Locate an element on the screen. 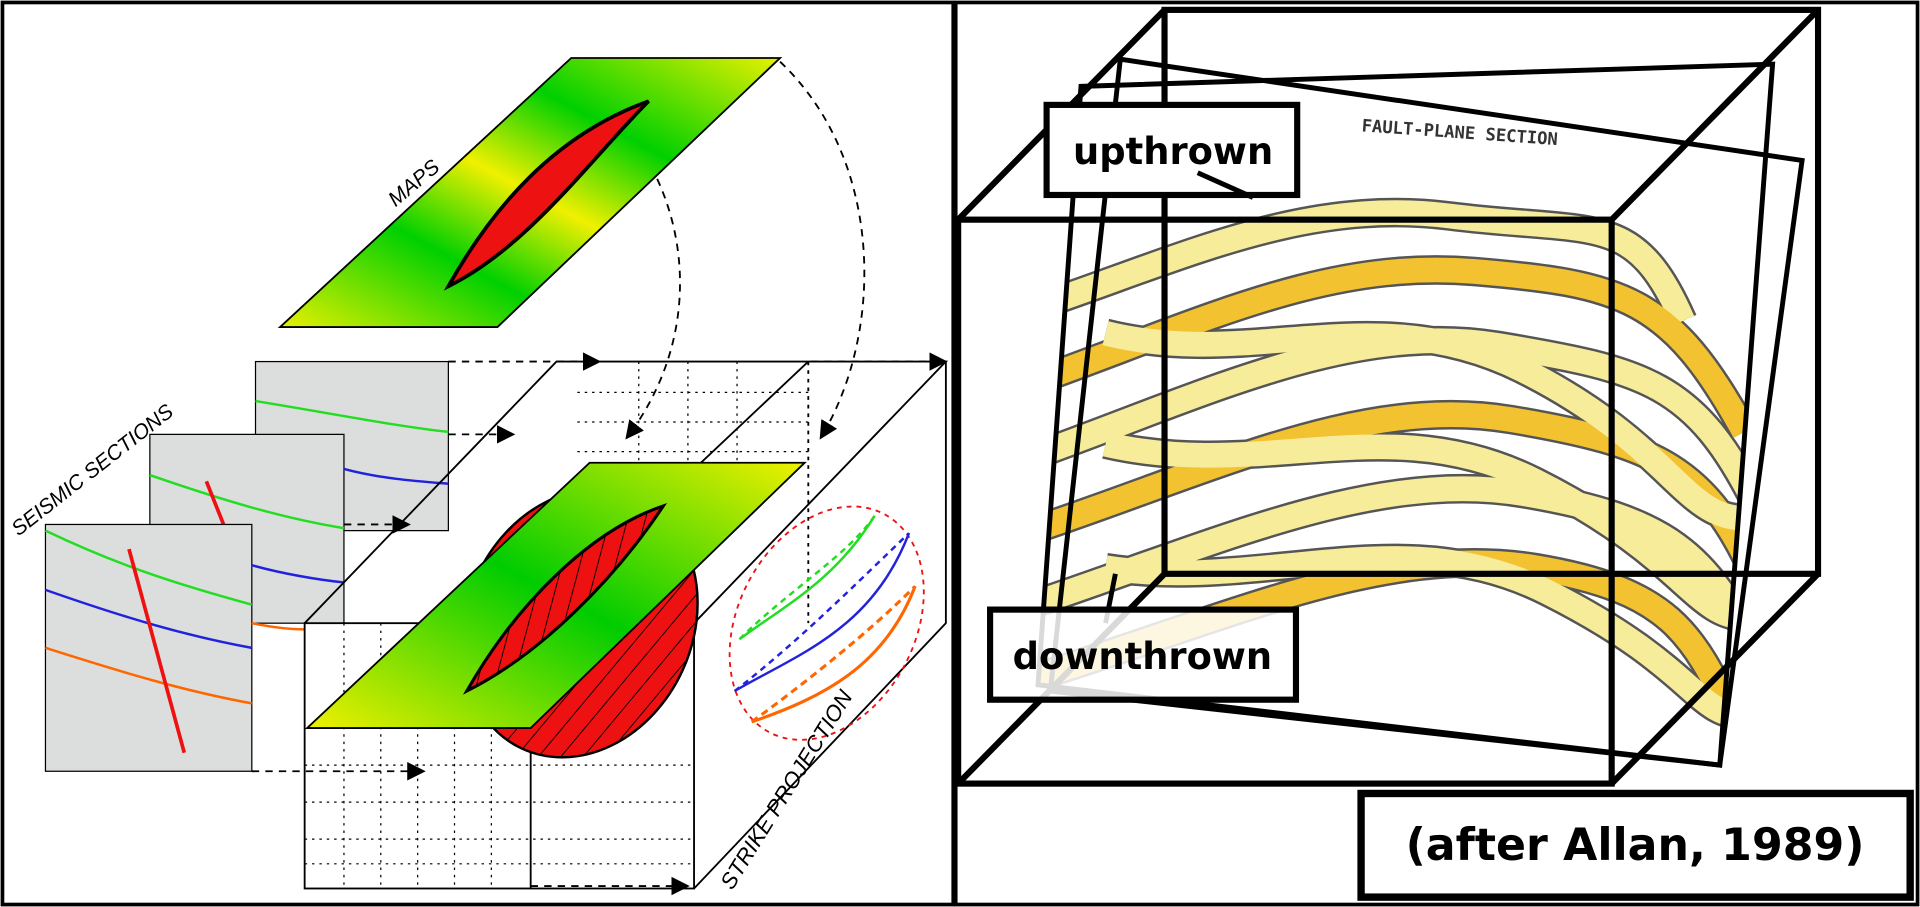 The height and width of the screenshot is (907, 1920). fault-slab is located at coordinates (555, 610).